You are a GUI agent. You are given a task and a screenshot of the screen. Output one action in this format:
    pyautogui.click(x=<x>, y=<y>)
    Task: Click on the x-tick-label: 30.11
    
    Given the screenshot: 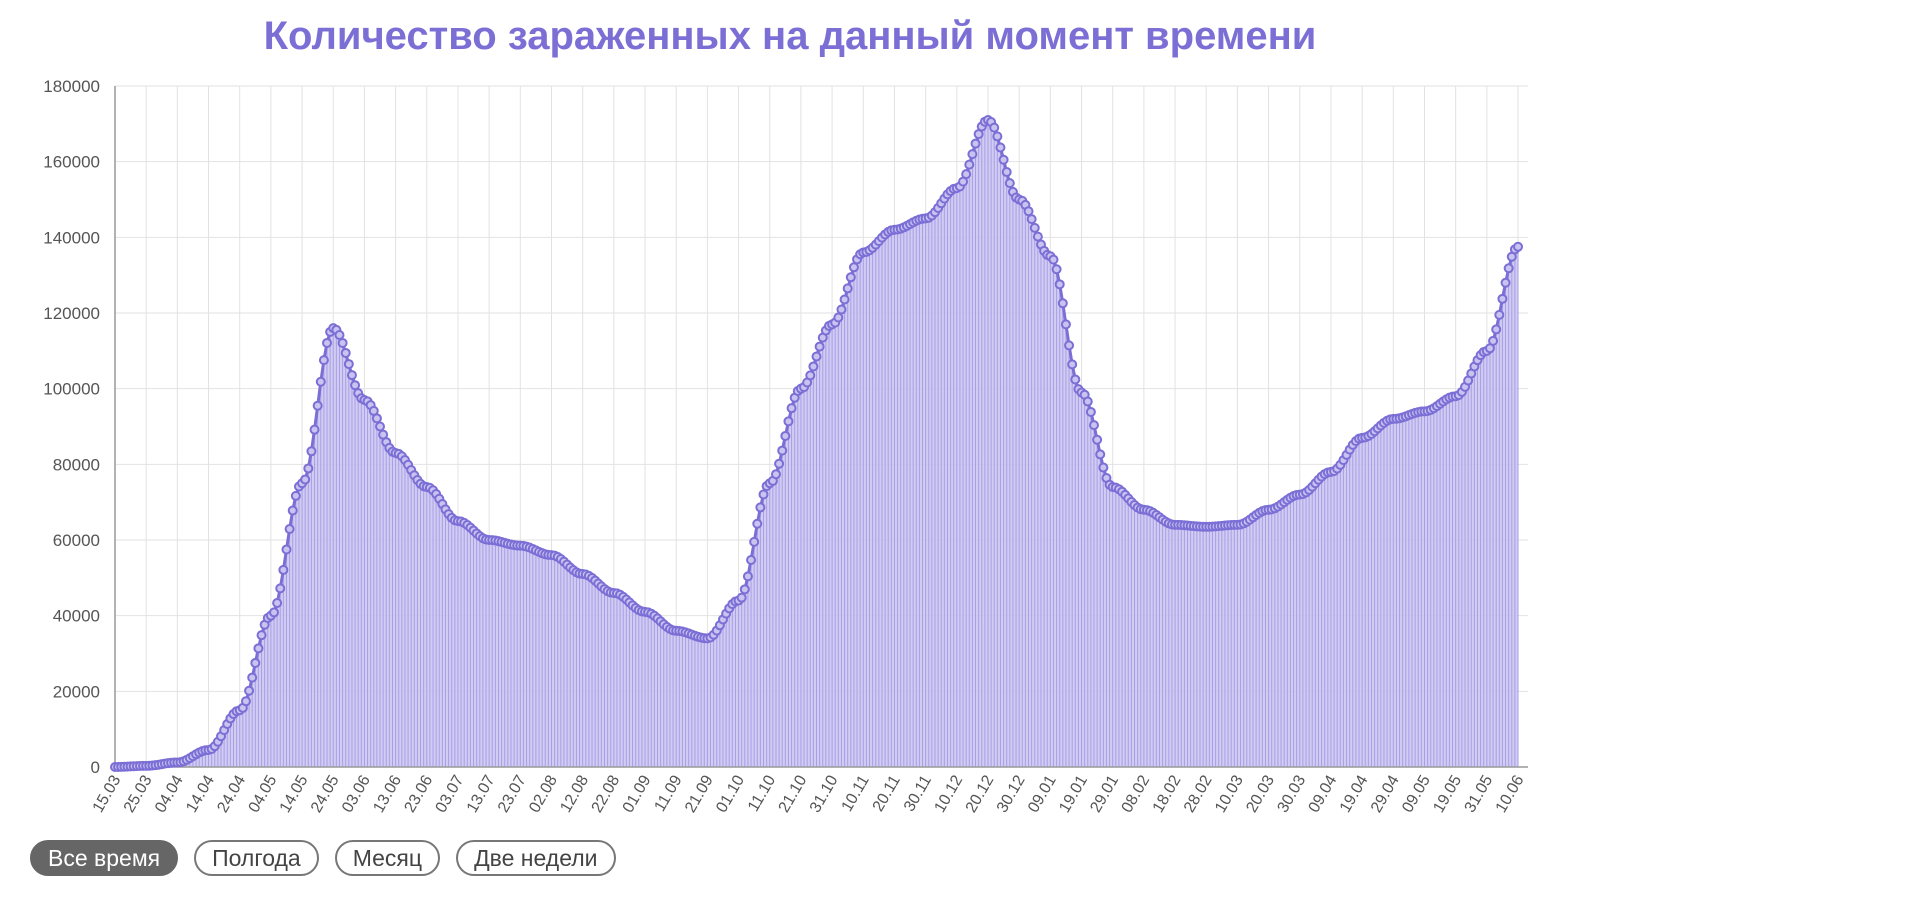 What is the action you would take?
    pyautogui.click(x=918, y=793)
    